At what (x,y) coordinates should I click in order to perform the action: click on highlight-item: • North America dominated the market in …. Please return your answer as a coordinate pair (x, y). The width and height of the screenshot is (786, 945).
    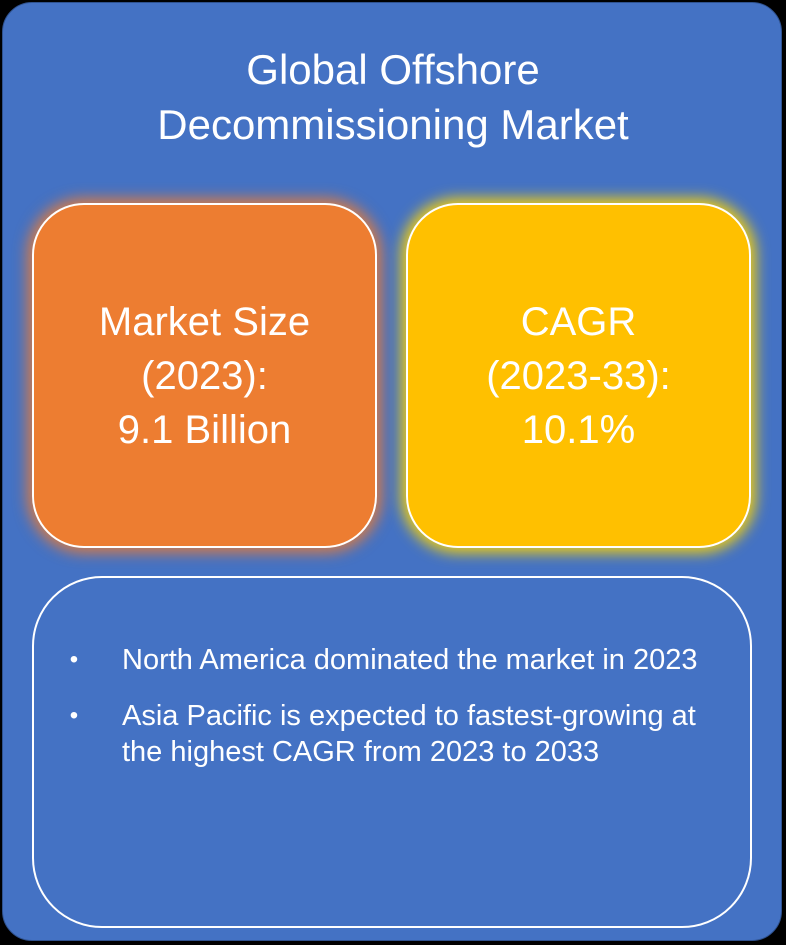
    Looking at the image, I should click on (389, 660).